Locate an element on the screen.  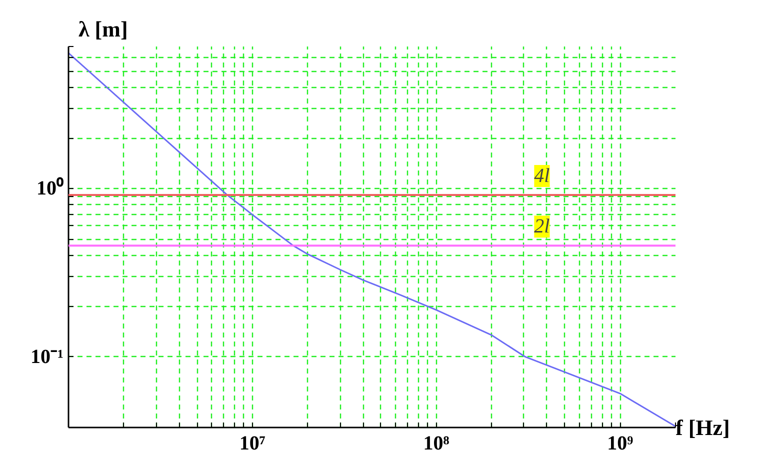
x-tick-label: 10⁹ is located at coordinates (620, 443).